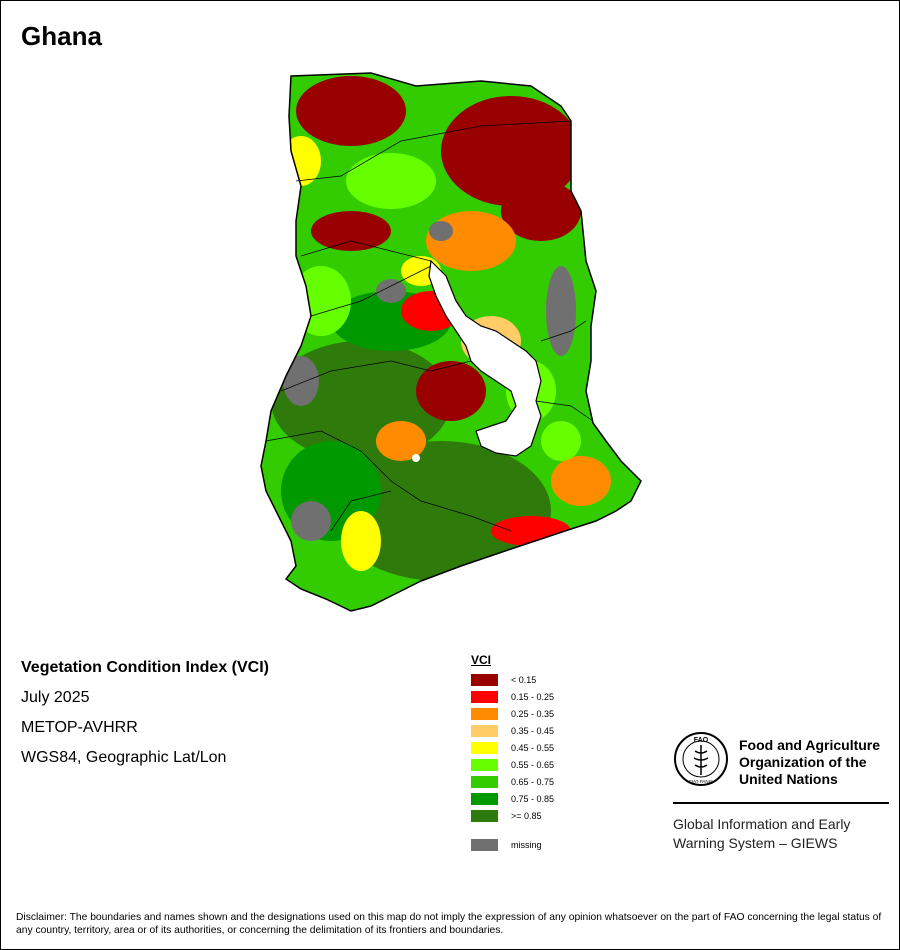 The width and height of the screenshot is (900, 950). Describe the element at coordinates (526, 815) in the screenshot. I see `legend-label: >= 0.85` at that location.